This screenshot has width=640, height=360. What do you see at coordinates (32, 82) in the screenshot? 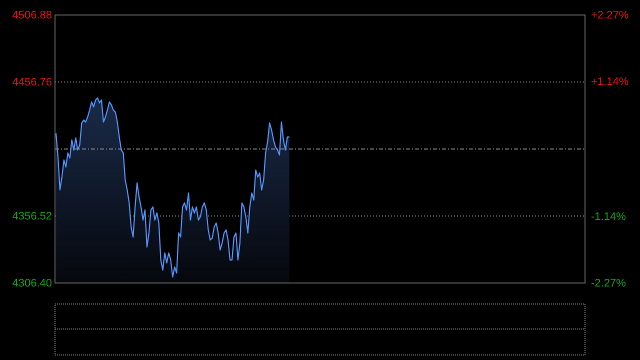
I see `y-tick-label: 4456.76` at bounding box center [32, 82].